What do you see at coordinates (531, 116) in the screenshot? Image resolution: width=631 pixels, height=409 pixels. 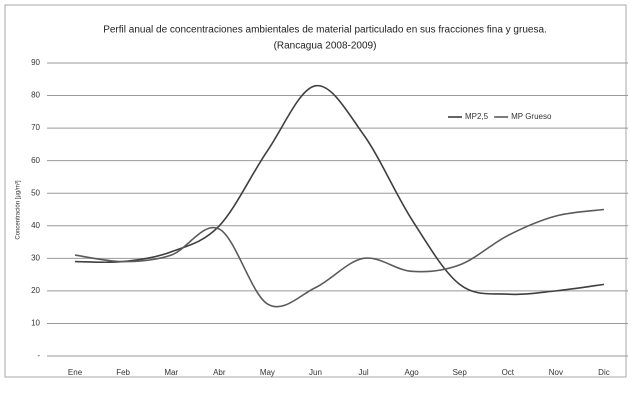 I see `legend-label: MP Grueso` at bounding box center [531, 116].